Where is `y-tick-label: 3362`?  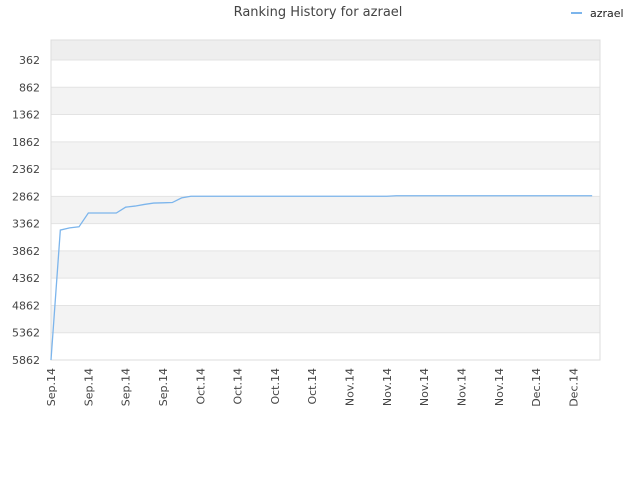
y-tick-label: 3362 is located at coordinates (26, 224).